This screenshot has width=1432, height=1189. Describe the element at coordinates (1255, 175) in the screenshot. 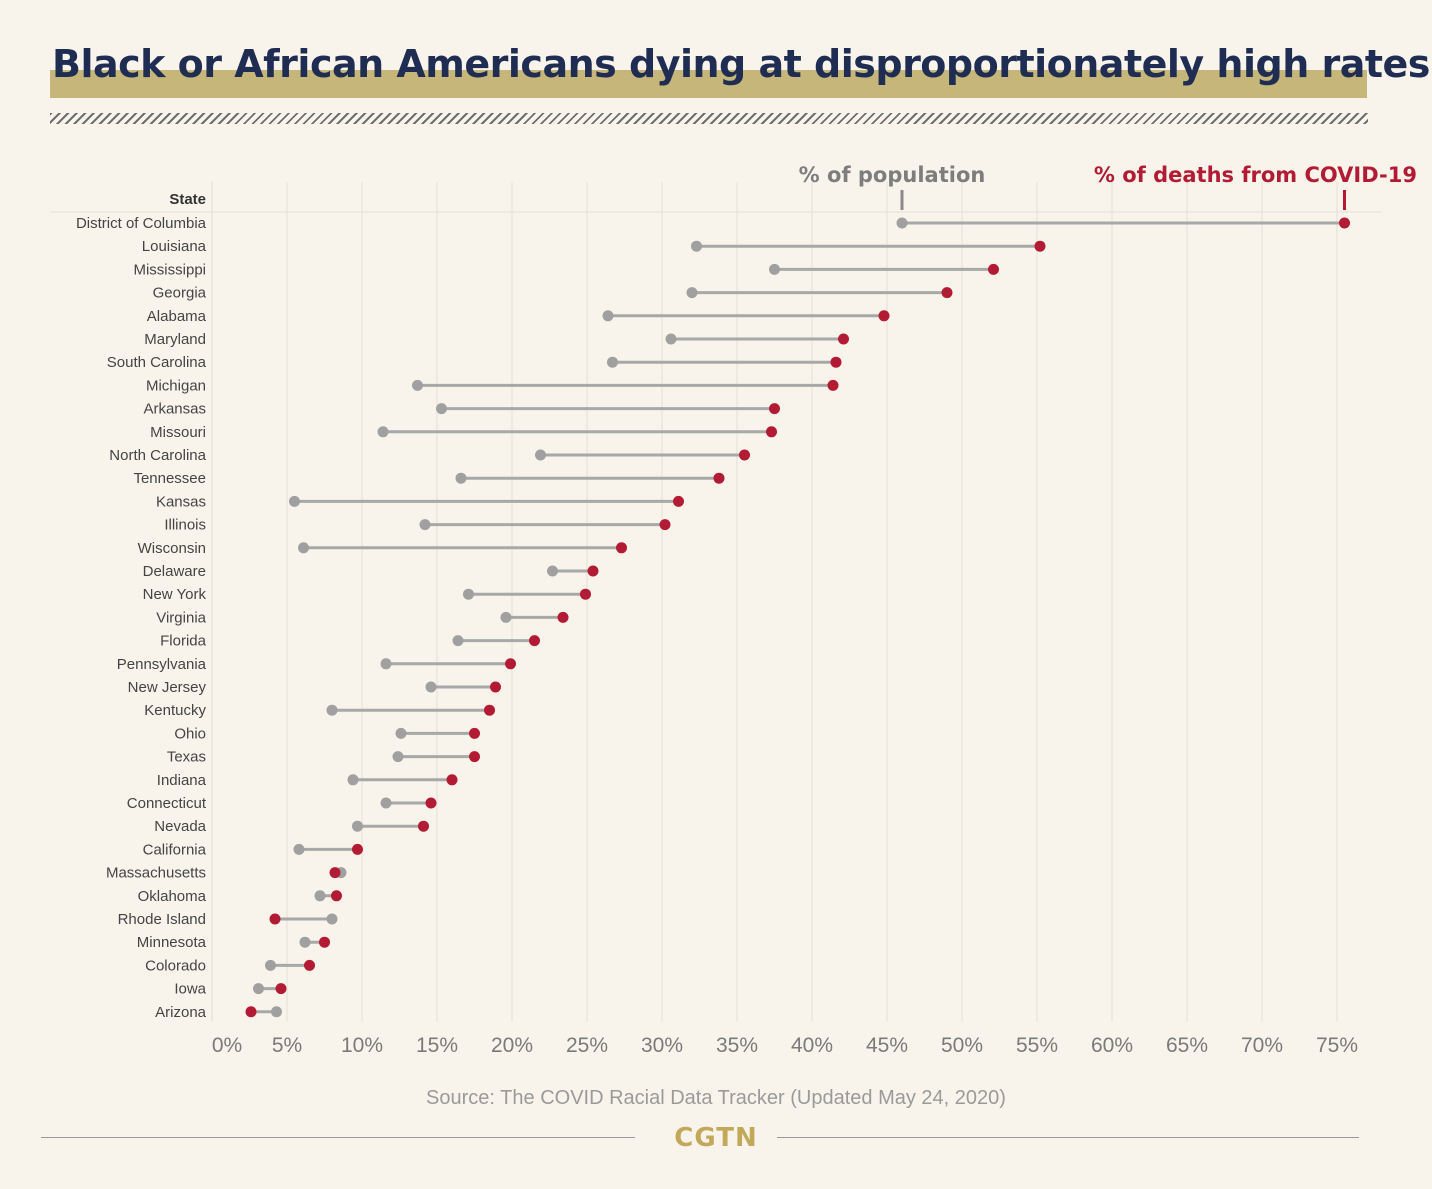

I see `legend-deaths-label: % of deaths from COVID-19` at that location.